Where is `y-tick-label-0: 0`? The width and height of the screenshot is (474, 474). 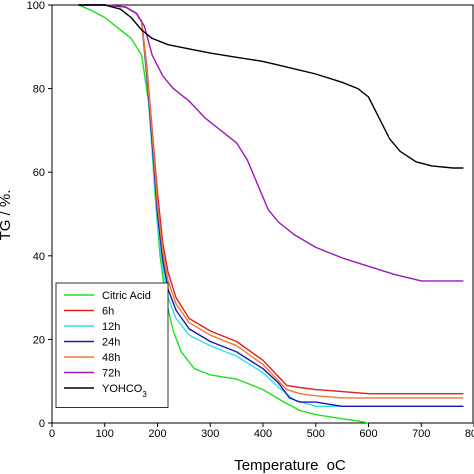 y-tick-label-0: 0 is located at coordinates (42, 424).